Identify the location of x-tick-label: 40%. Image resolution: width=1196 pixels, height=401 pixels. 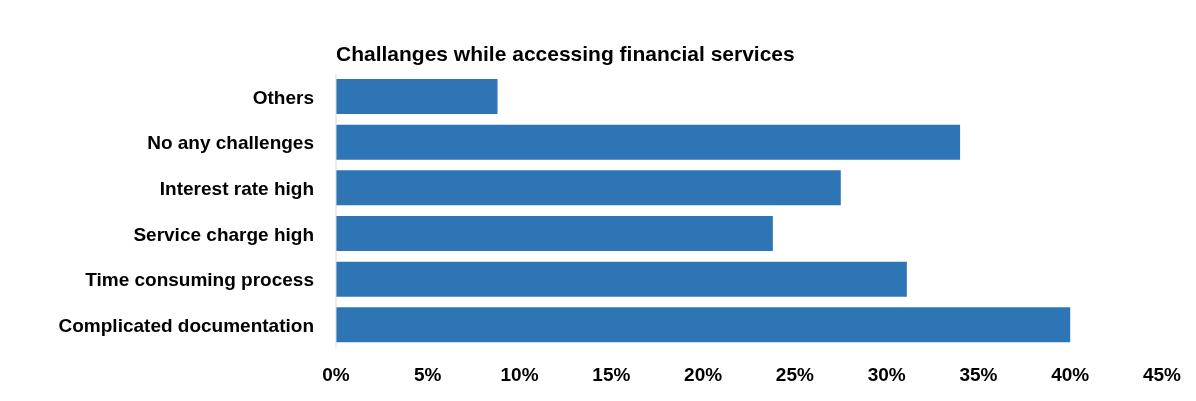
(1070, 375).